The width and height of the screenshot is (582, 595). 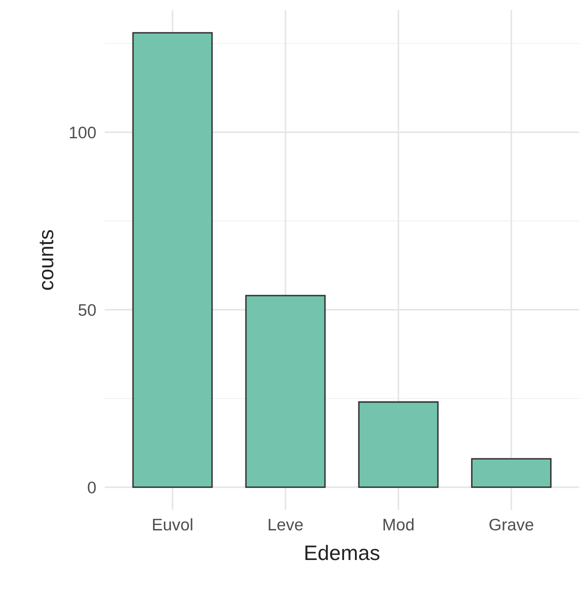 What do you see at coordinates (511, 524) in the screenshot?
I see `x-tick-label: Grave` at bounding box center [511, 524].